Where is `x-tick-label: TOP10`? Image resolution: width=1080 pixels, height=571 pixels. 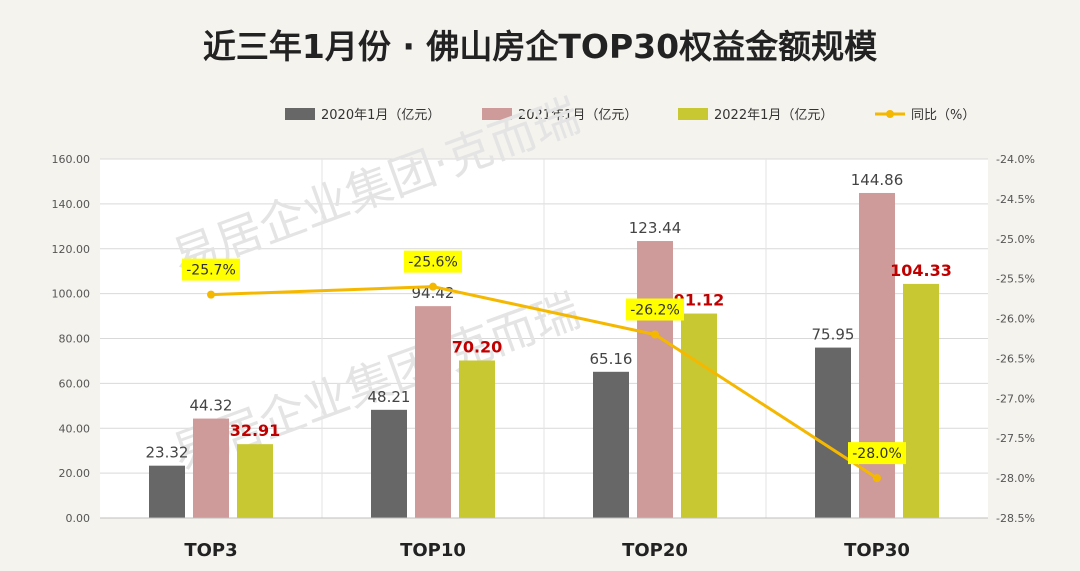 x-tick-label: TOP10 is located at coordinates (433, 550).